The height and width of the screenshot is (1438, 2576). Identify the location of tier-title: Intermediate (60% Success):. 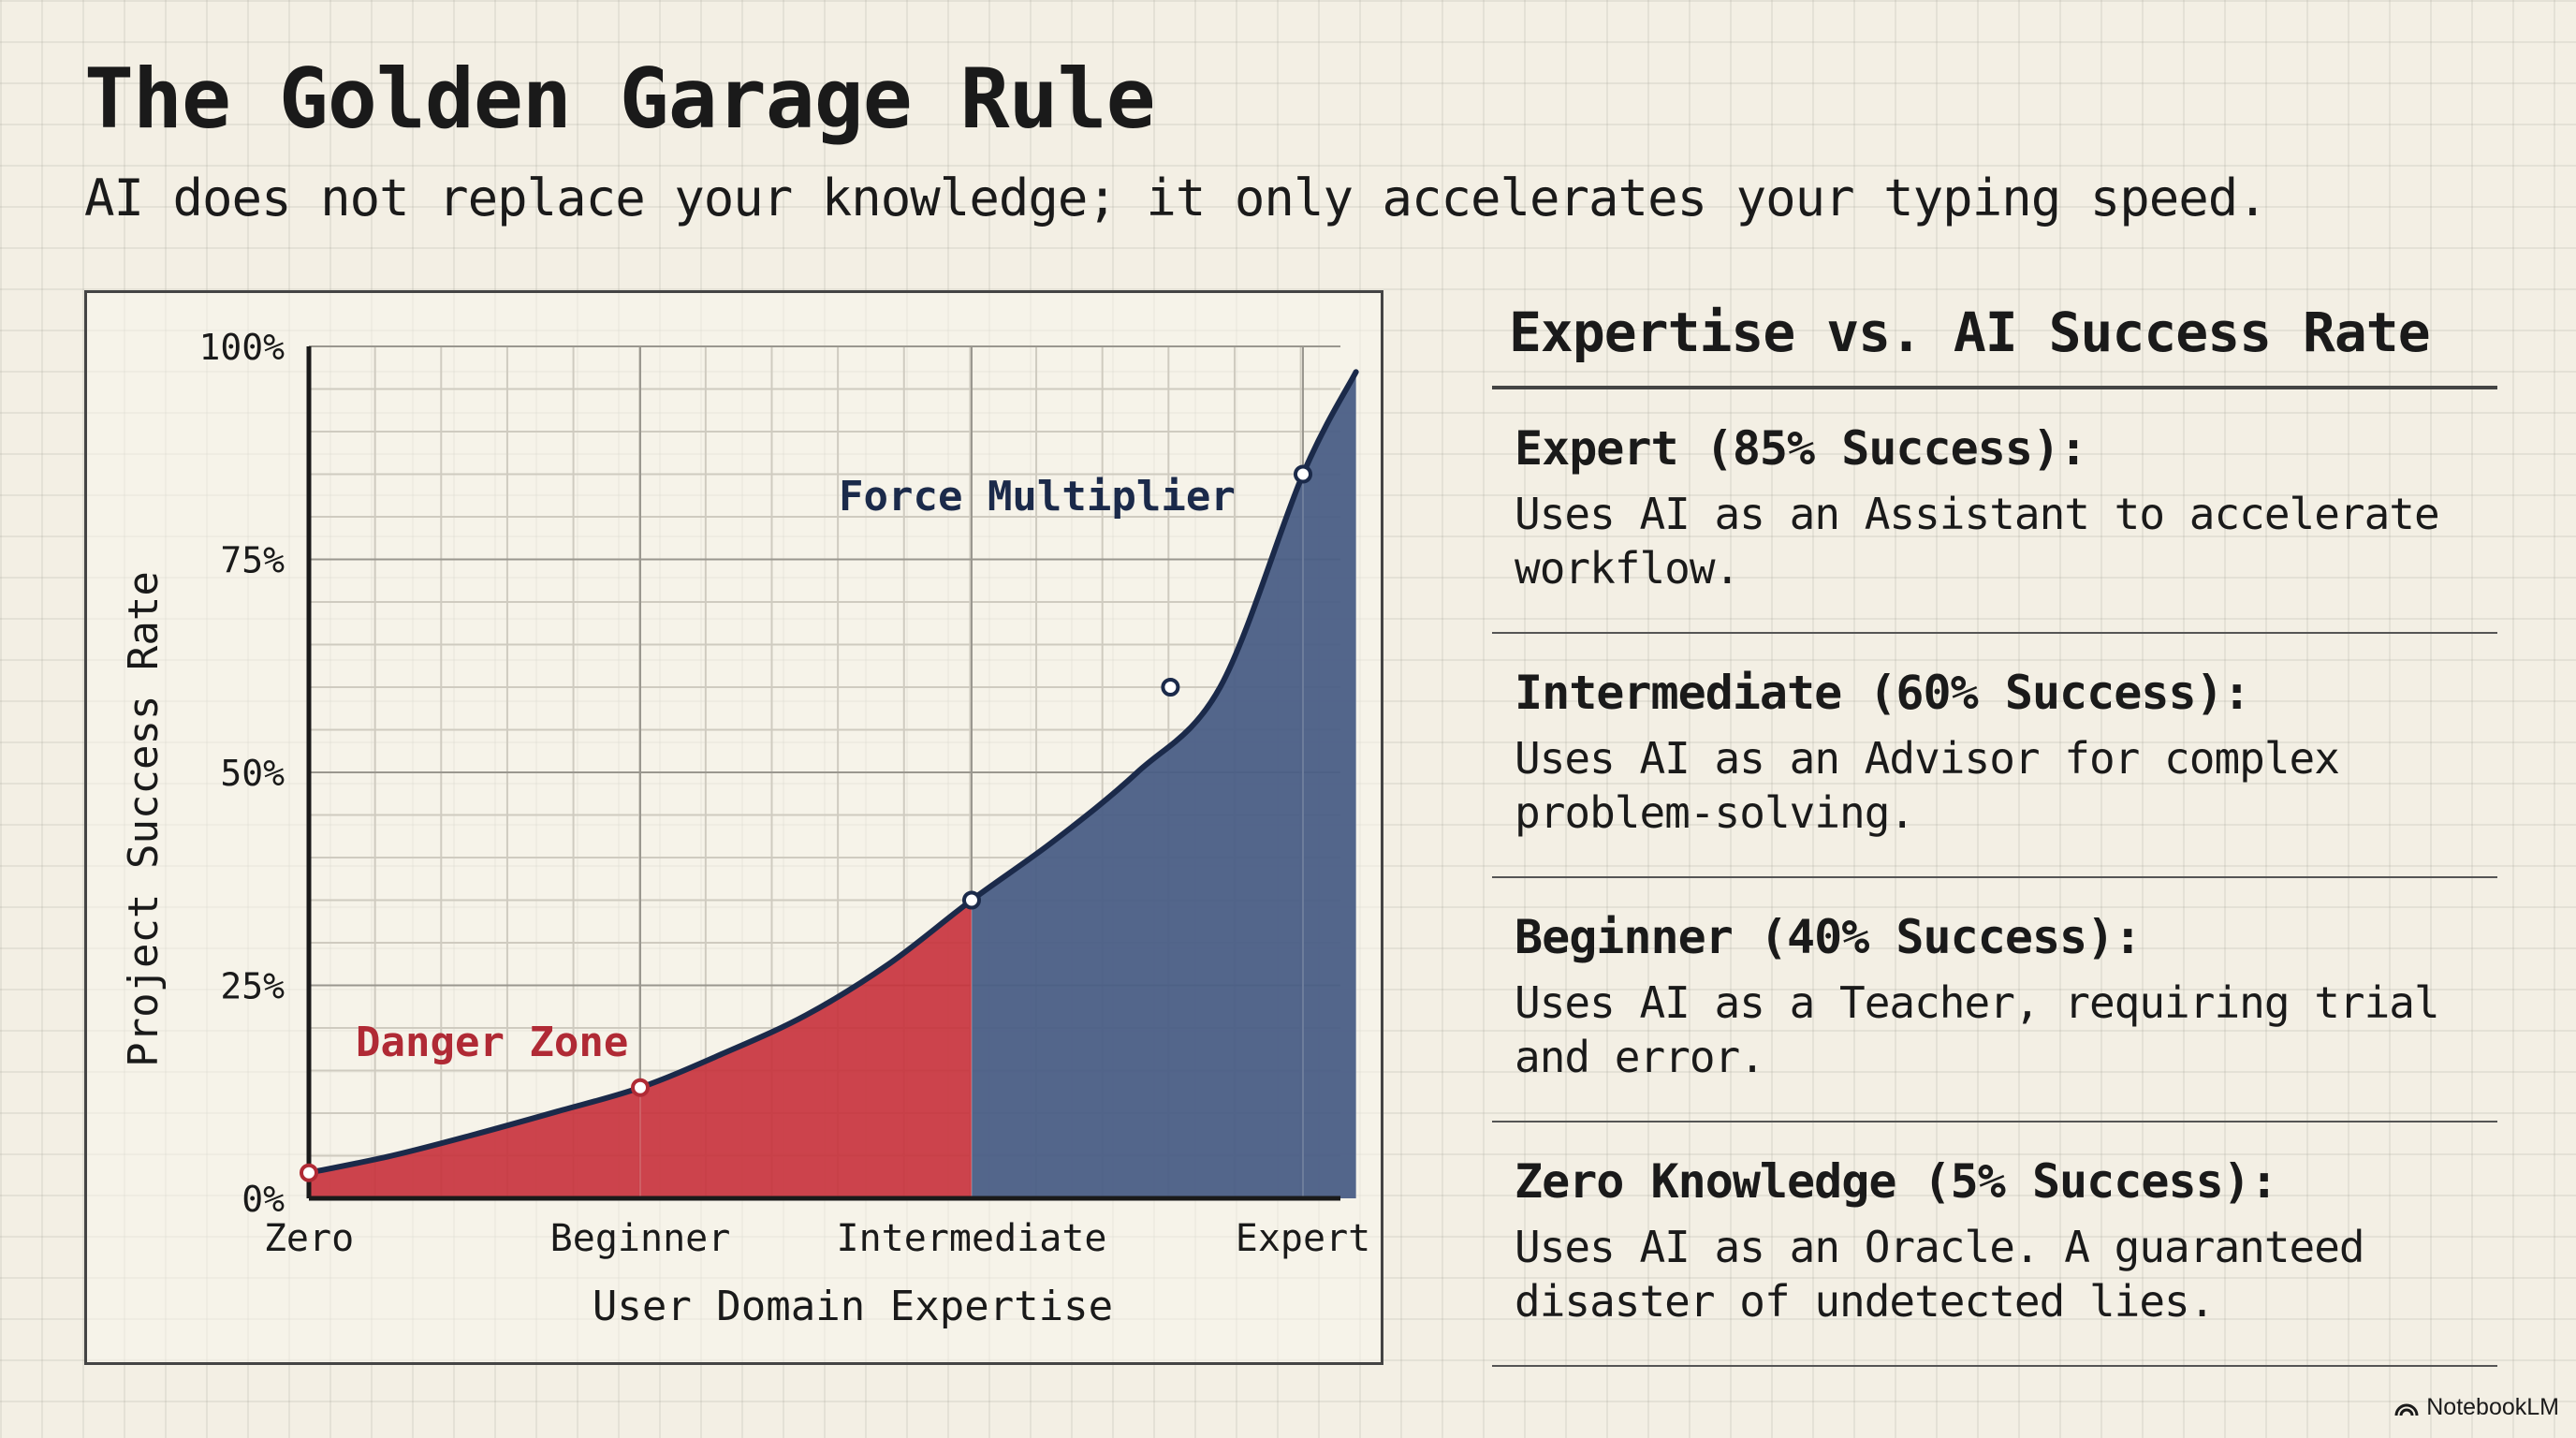
(1883, 693).